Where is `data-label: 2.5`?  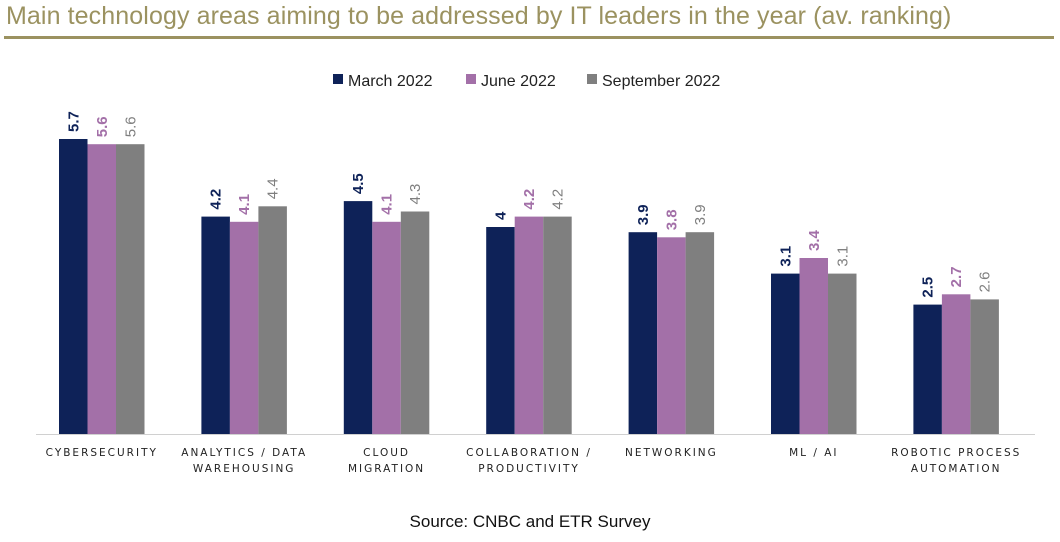 data-label: 2.5 is located at coordinates (928, 287).